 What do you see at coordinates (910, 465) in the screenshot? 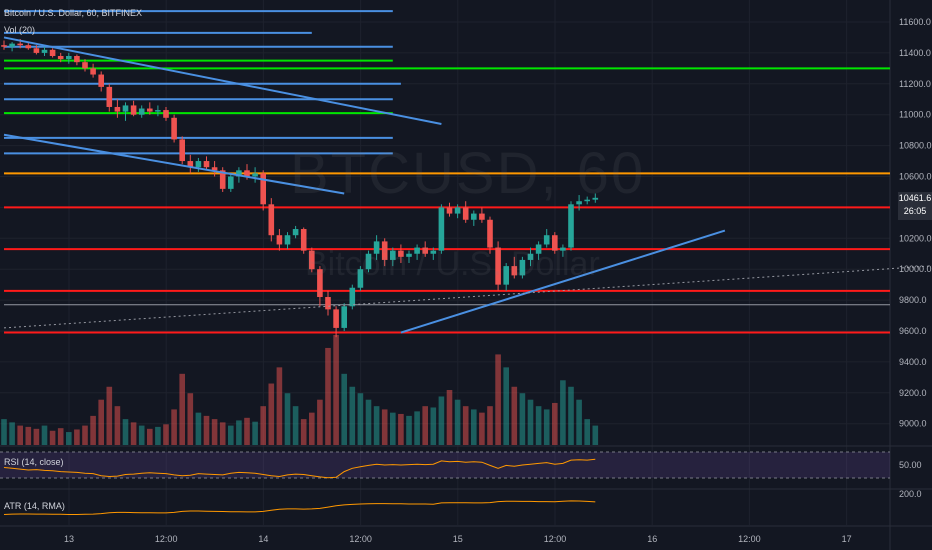
I see `rsi-tick-label: 50.00` at bounding box center [910, 465].